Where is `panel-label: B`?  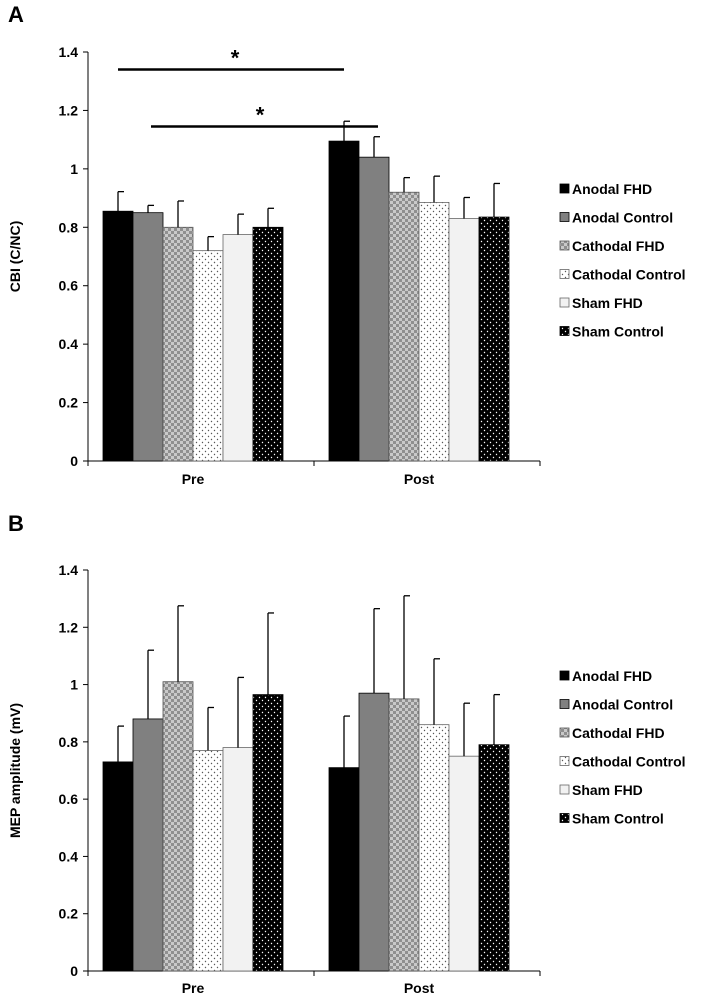 panel-label: B is located at coordinates (16, 523).